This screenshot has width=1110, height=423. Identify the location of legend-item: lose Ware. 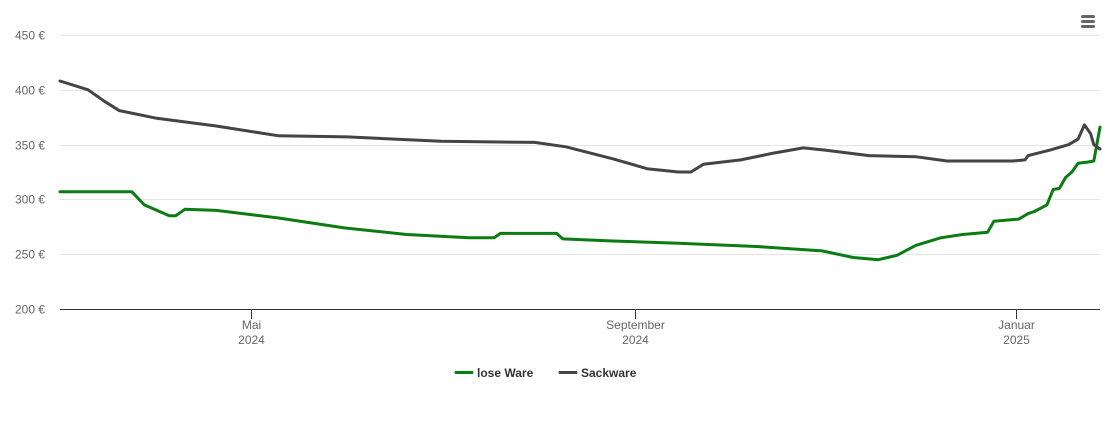
(494, 373).